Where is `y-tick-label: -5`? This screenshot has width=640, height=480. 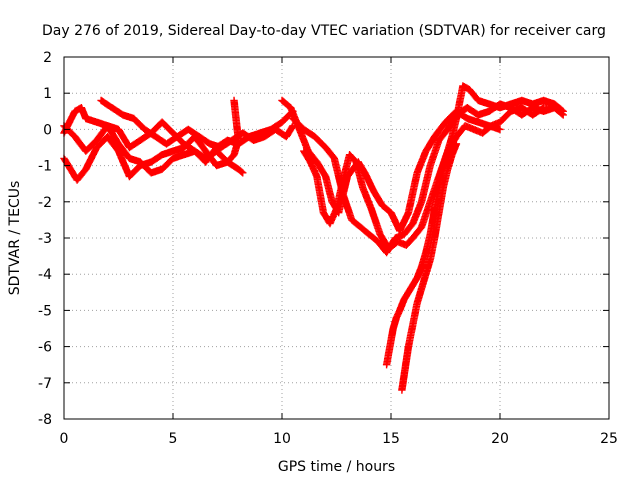 y-tick-label: -5 is located at coordinates (45, 311).